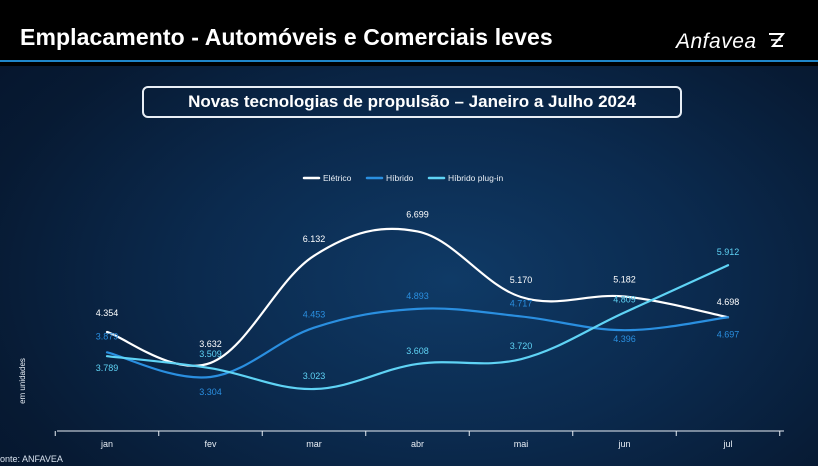 The image size is (818, 466). What do you see at coordinates (314, 239) in the screenshot?
I see `data-label-eletrico: 6.132` at bounding box center [314, 239].